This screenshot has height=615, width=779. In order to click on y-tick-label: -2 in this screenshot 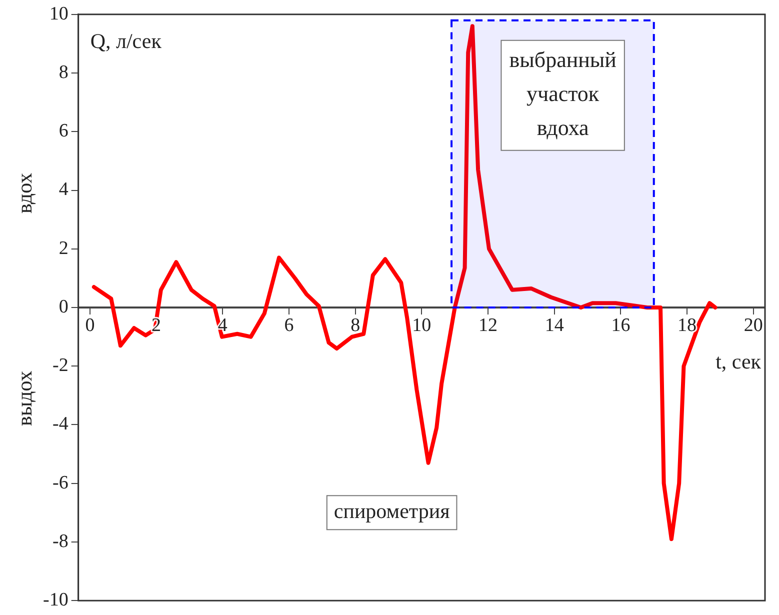, I will do `click(60, 365)`.